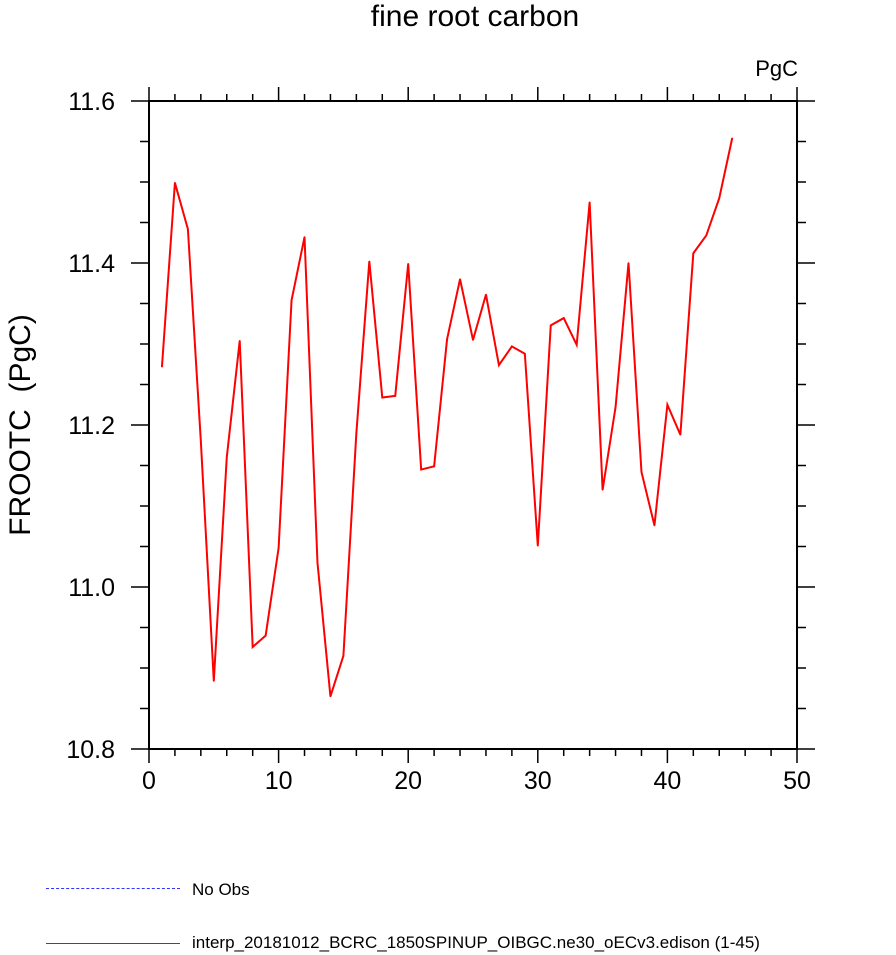 The width and height of the screenshot is (896, 955). What do you see at coordinates (149, 781) in the screenshot?
I see `x-tick-label: 0` at bounding box center [149, 781].